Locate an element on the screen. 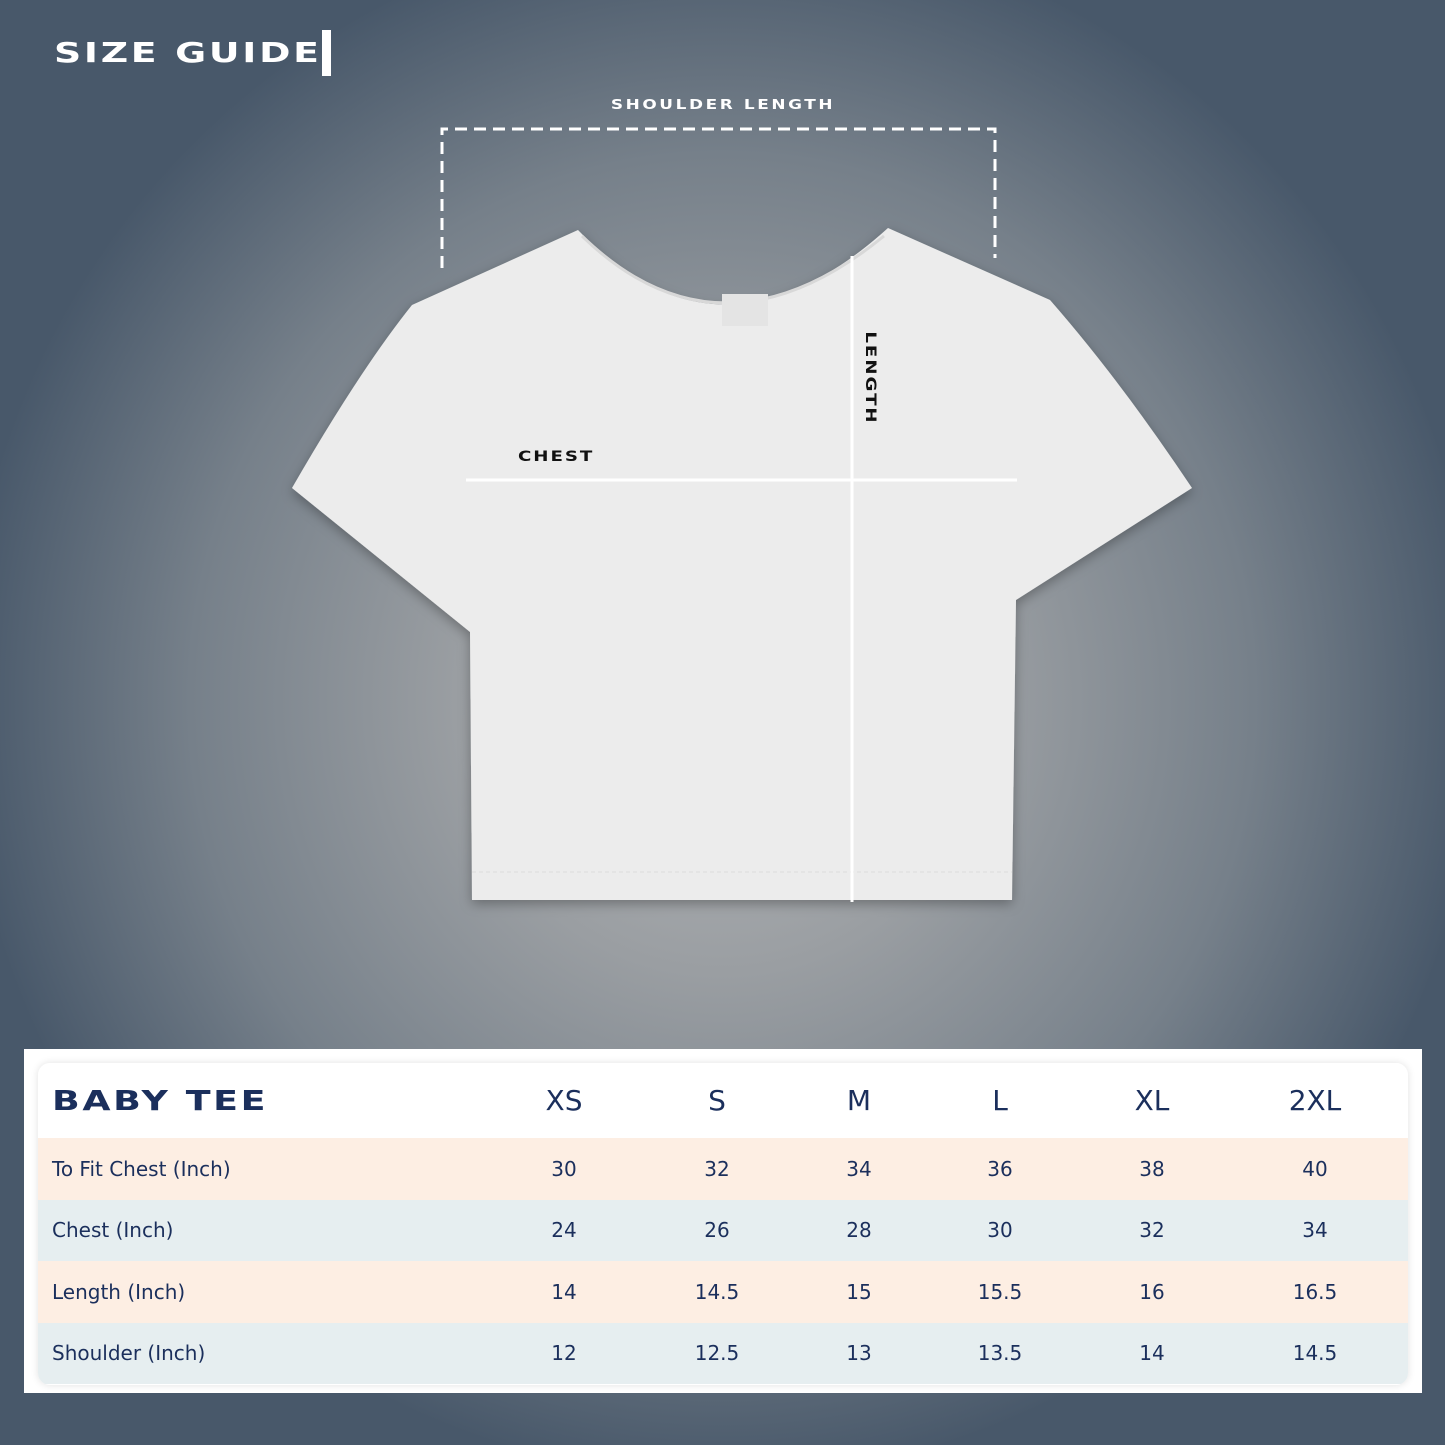 Image resolution: width=1445 pixels, height=1445 pixels. table-row: To Fit Chest (Inch) 30 32 34 36 38 40 is located at coordinates (723, 1169).